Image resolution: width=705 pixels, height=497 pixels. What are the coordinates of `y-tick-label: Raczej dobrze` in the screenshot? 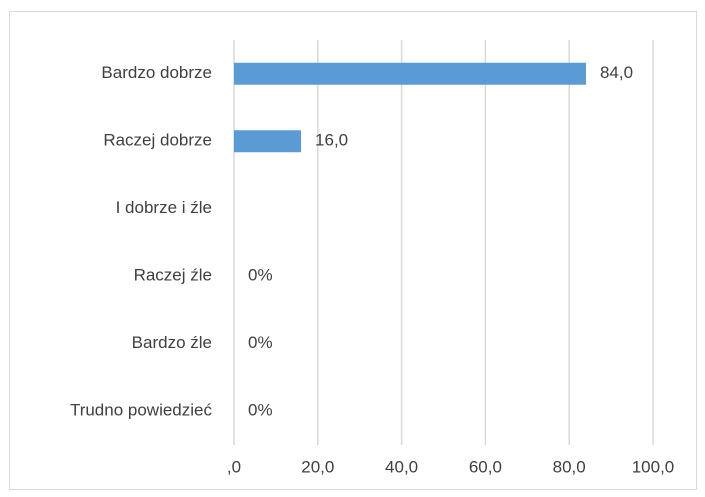 It's located at (157, 140).